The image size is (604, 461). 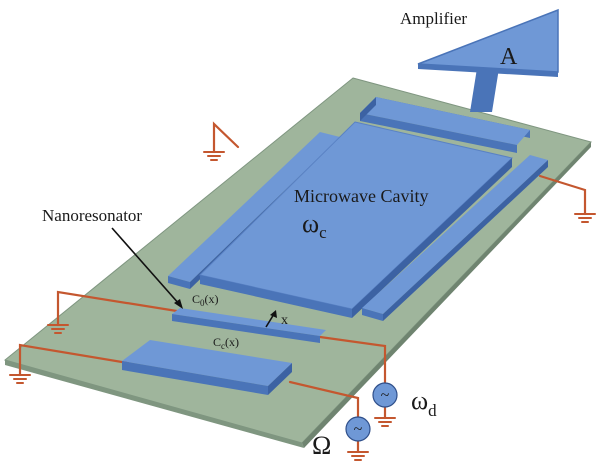 What do you see at coordinates (212, 299) in the screenshot?
I see `c0-argument: (x)` at bounding box center [212, 299].